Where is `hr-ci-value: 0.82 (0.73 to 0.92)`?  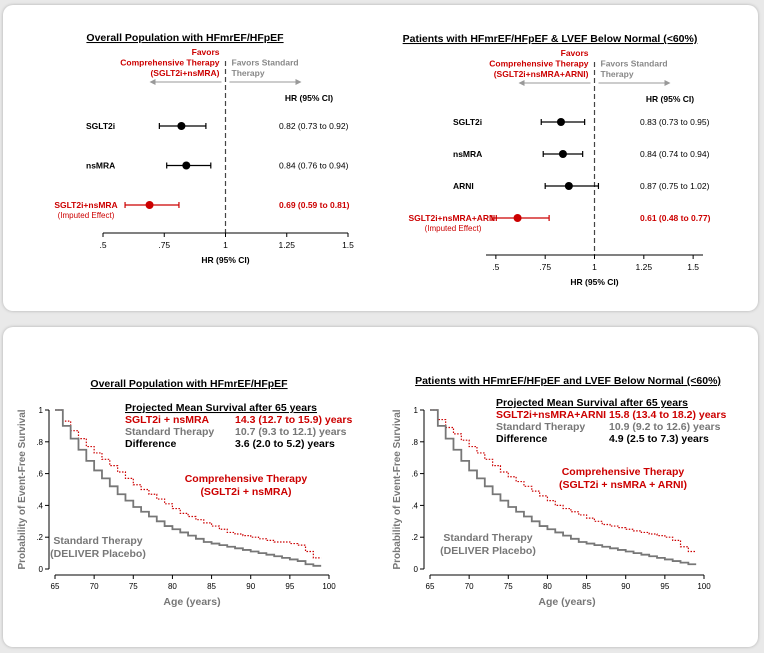 hr-ci-value: 0.82 (0.73 to 0.92) is located at coordinates (314, 126).